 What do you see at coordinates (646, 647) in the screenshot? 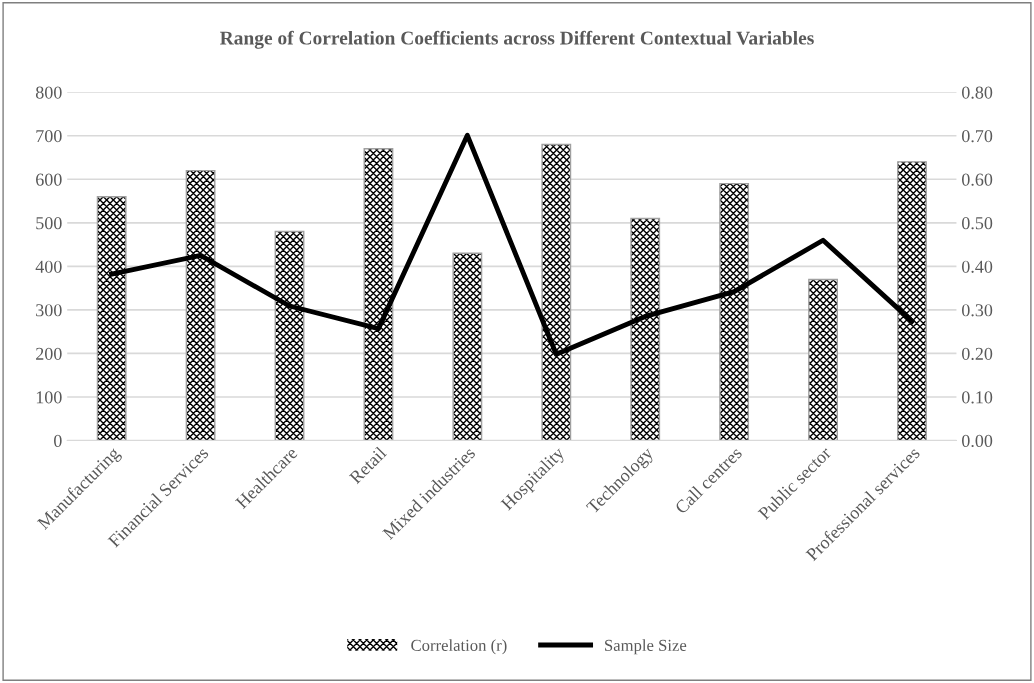
I see `legend-label: Sample Size` at bounding box center [646, 647].